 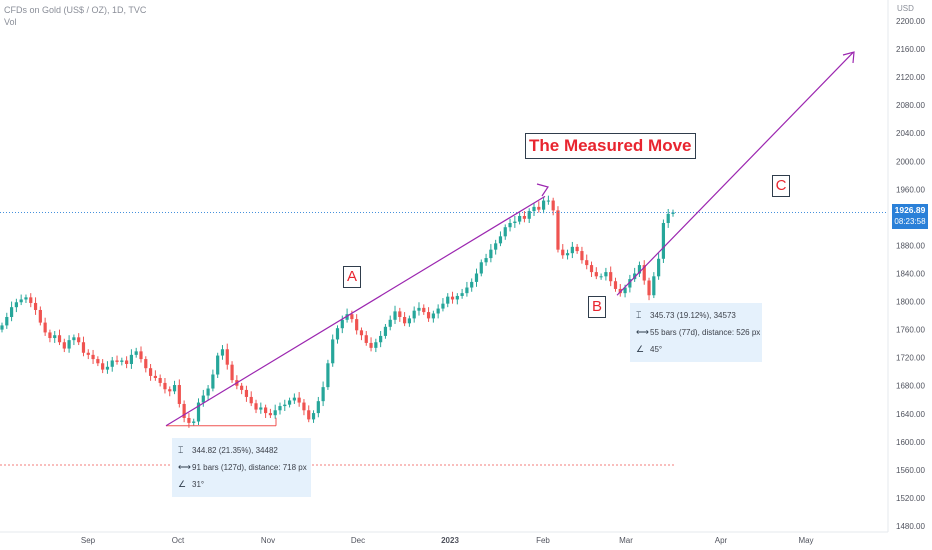 I want to click on x-tick-label: May, so click(x=805, y=540).